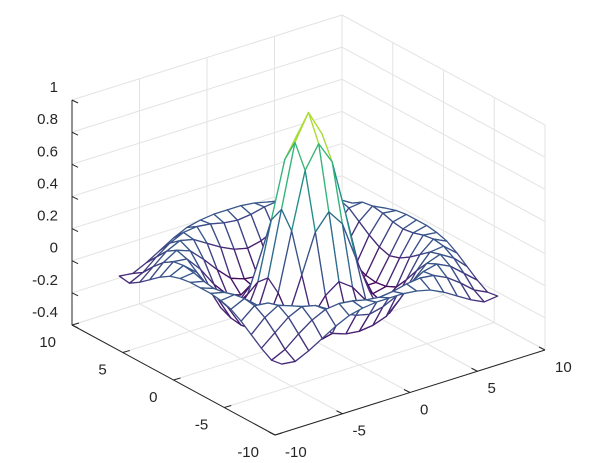 This screenshot has width=600, height=463. I want to click on z-tick-label: 0.6, so click(47, 151).